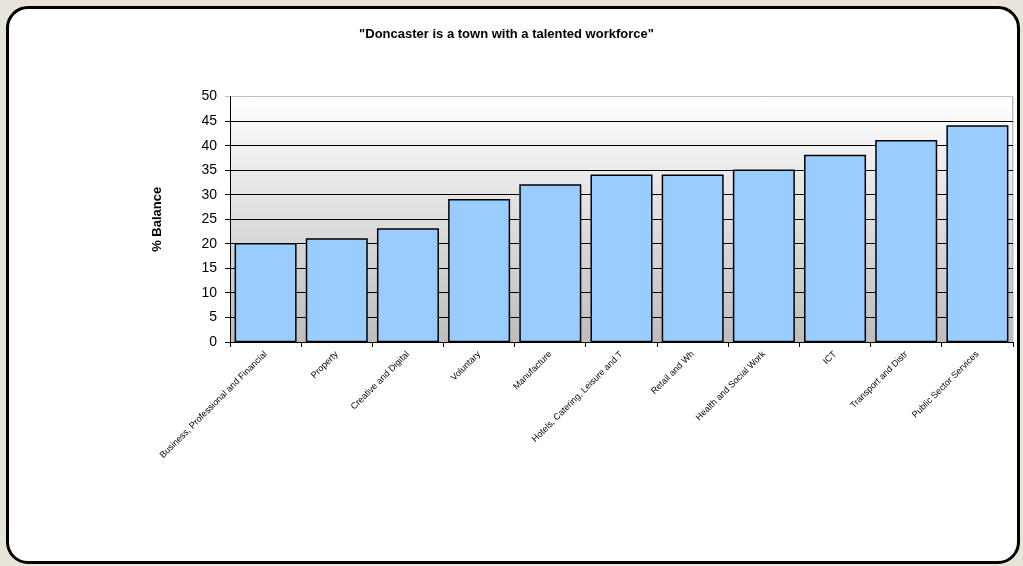  What do you see at coordinates (209, 242) in the screenshot?
I see `y-tick-label: 20` at bounding box center [209, 242].